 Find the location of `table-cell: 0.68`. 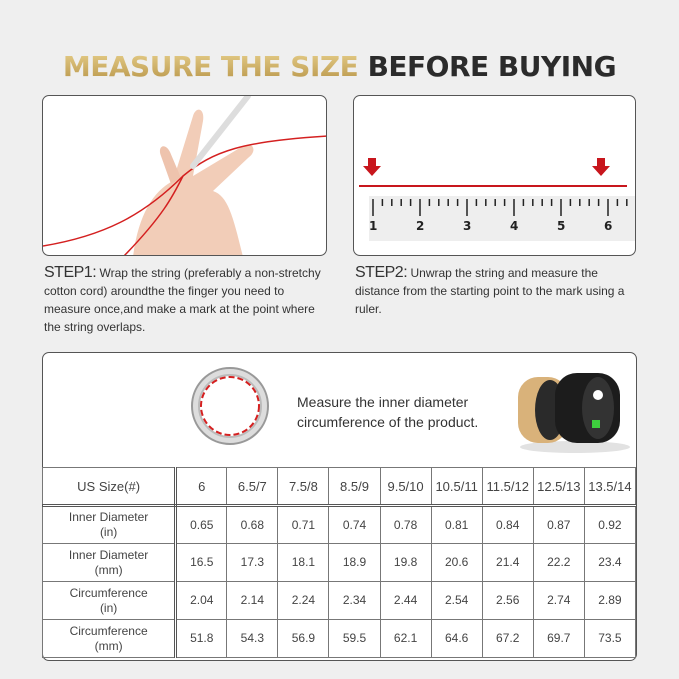

table-cell: 0.68 is located at coordinates (252, 524).